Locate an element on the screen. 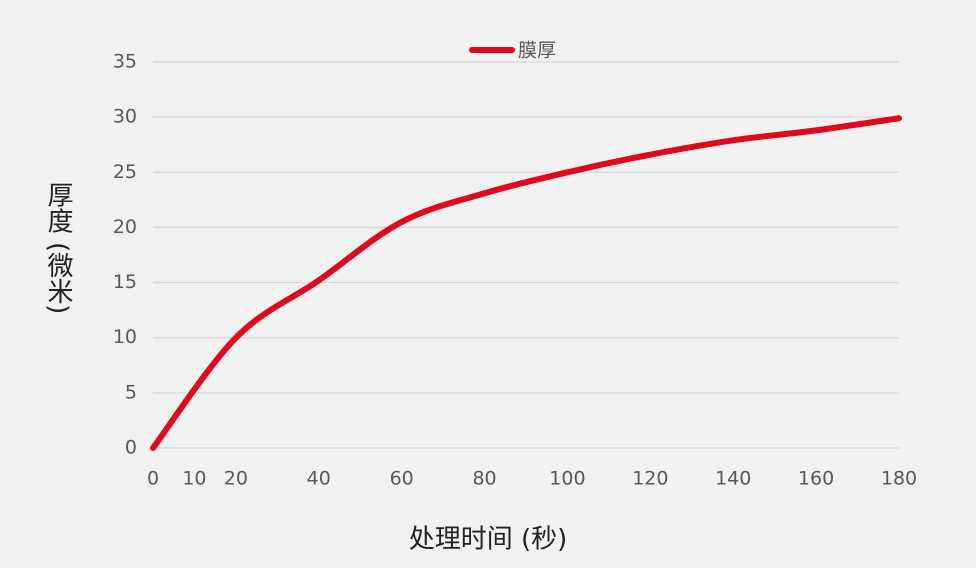 Image resolution: width=976 pixels, height=568 pixels. legend-label: 膜厚 is located at coordinates (537, 51).